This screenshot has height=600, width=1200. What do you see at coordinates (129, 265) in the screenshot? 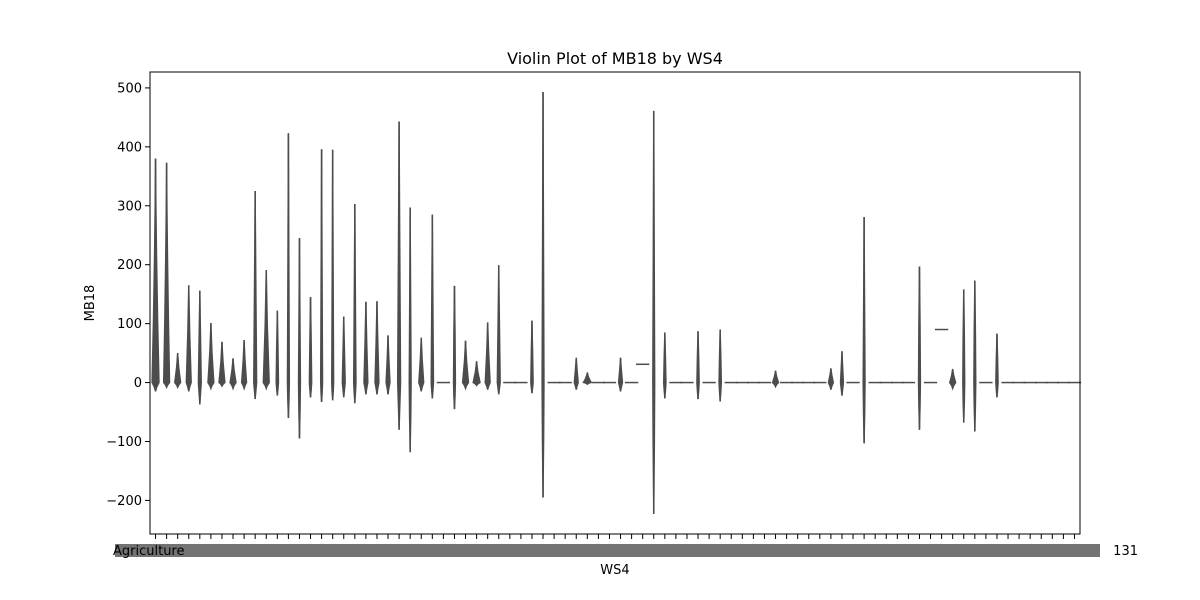
I see `y-tick-label: 200` at bounding box center [129, 265].